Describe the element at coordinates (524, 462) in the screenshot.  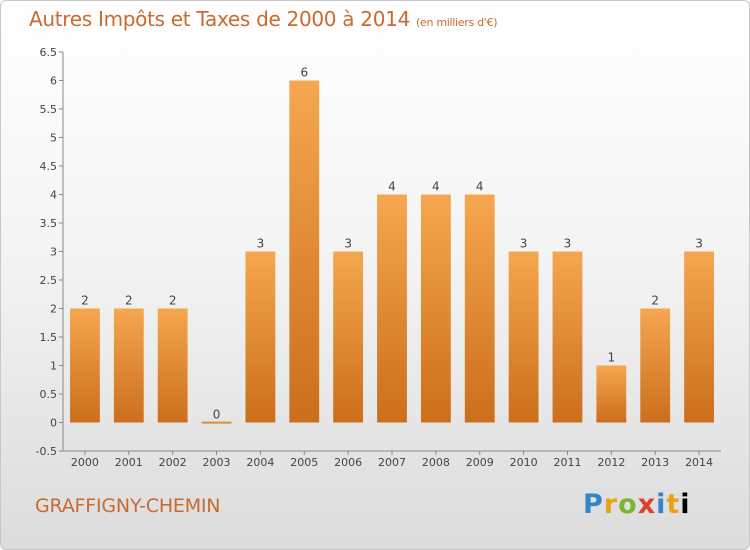
I see `x-tick-label: 2010` at that location.